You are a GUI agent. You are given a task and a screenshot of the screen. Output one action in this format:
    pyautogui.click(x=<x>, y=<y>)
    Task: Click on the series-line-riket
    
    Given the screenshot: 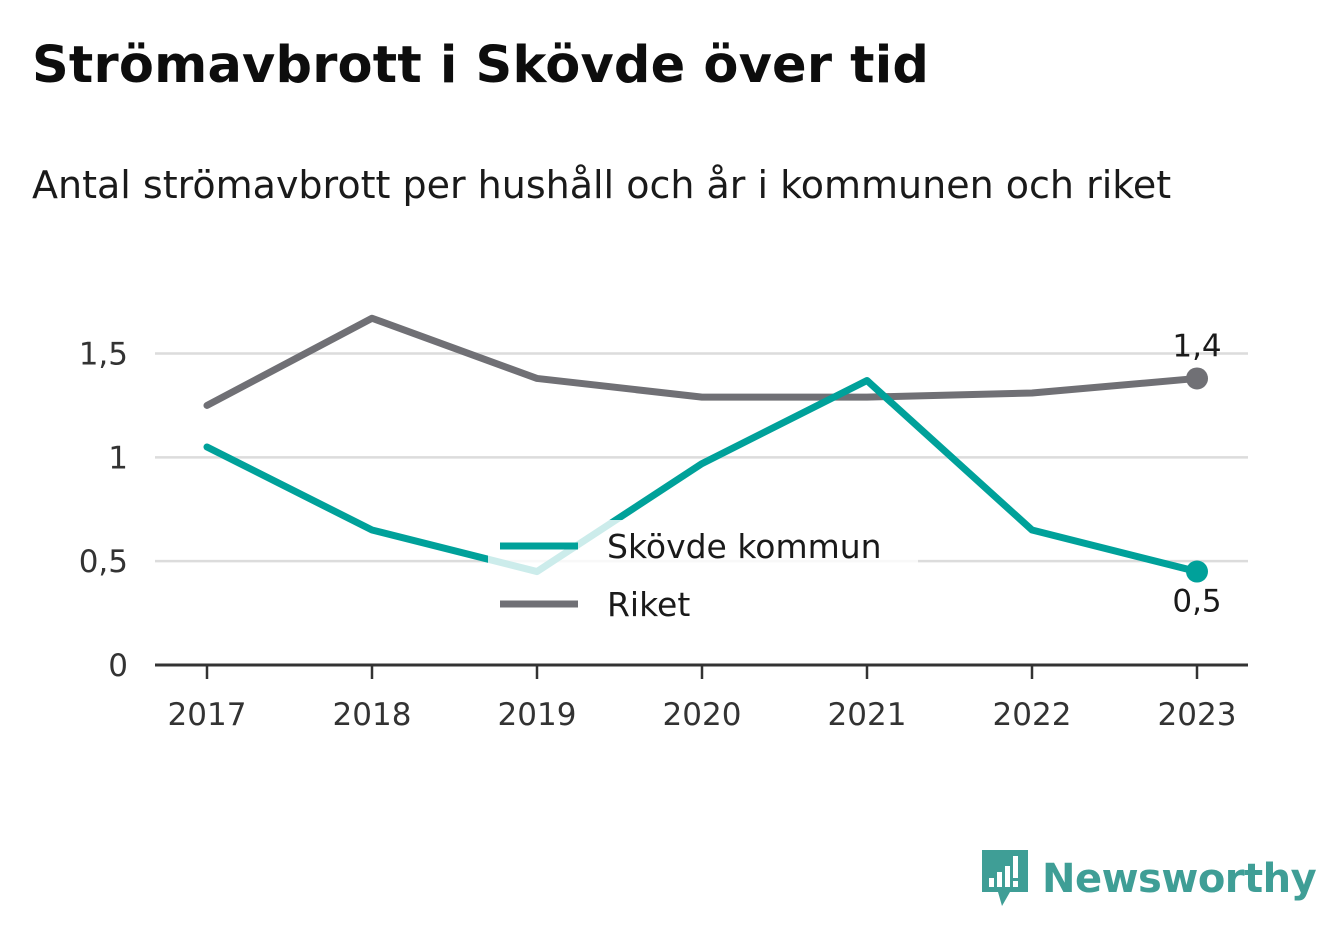 What is the action you would take?
    pyautogui.click(x=702, y=361)
    